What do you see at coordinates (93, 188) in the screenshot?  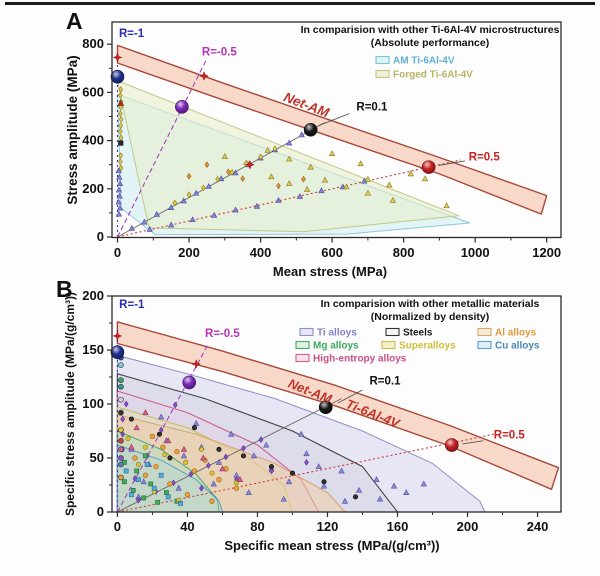 I see `y-tick-label: 200` at bounding box center [93, 188].